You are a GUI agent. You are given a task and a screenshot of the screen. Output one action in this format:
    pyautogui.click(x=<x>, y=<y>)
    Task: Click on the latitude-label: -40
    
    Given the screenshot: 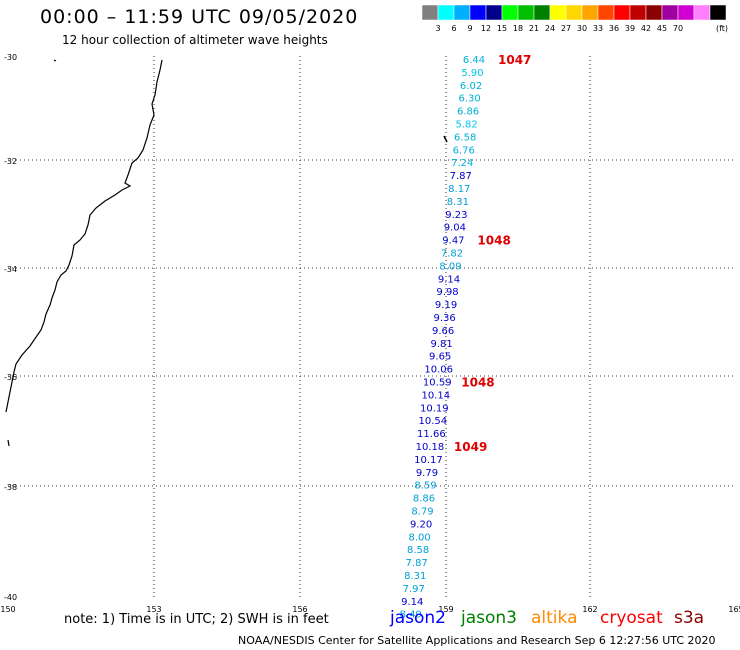 What is the action you would take?
    pyautogui.click(x=10, y=597)
    